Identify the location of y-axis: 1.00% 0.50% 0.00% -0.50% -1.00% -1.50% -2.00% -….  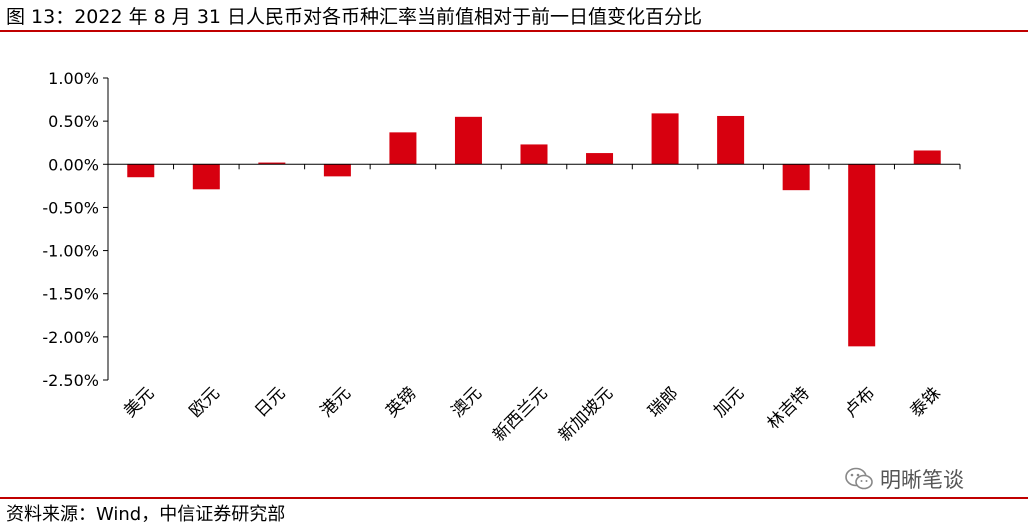
(75, 229).